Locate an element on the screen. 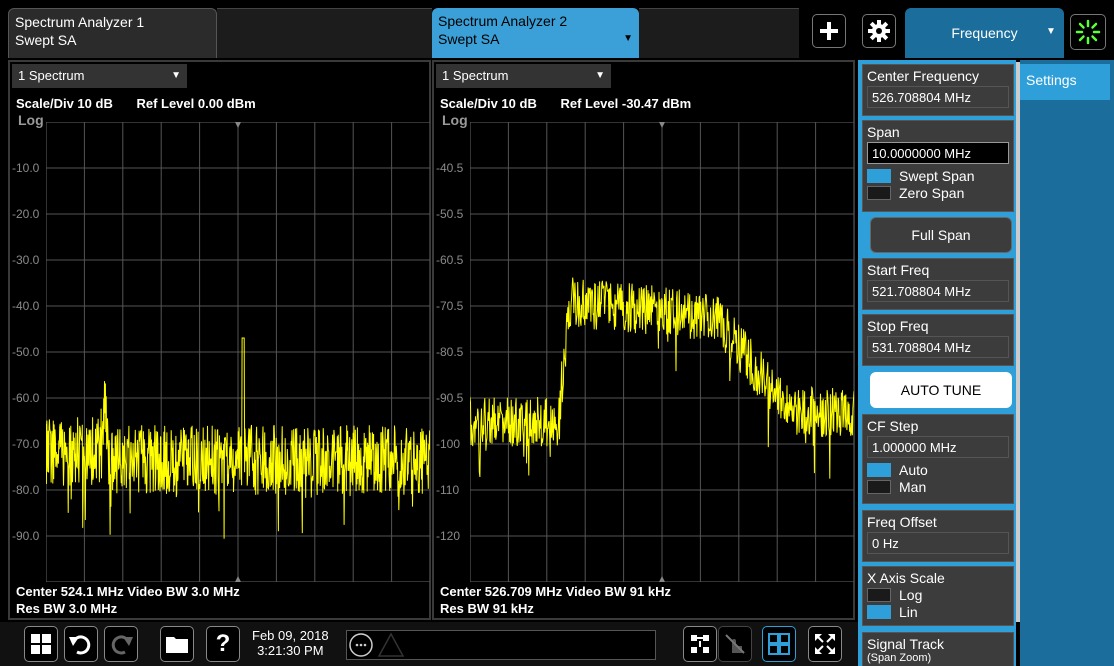 The image size is (1114, 666). swept-span-radio: Swept Span is located at coordinates (938, 176).